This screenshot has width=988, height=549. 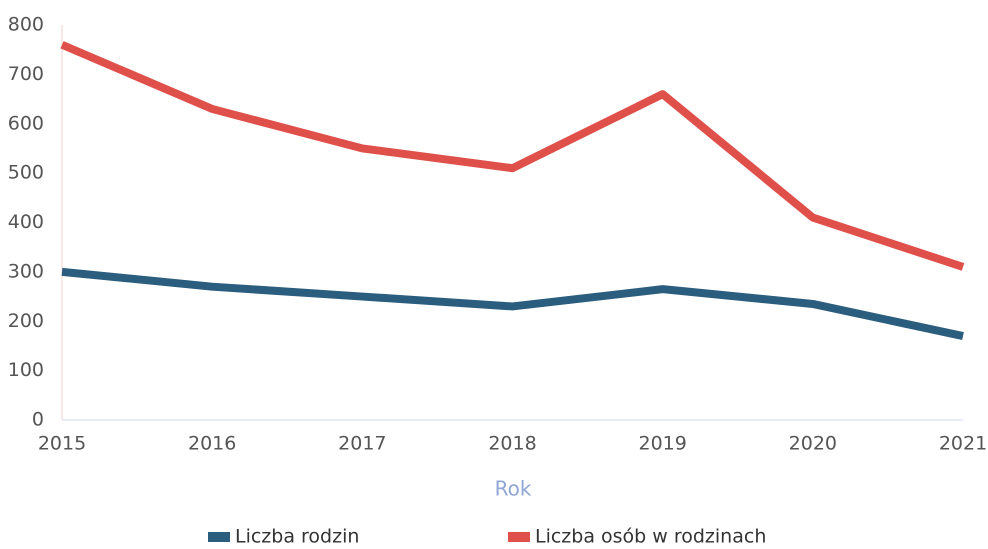 I want to click on y-tick-label: 0, so click(x=38, y=420).